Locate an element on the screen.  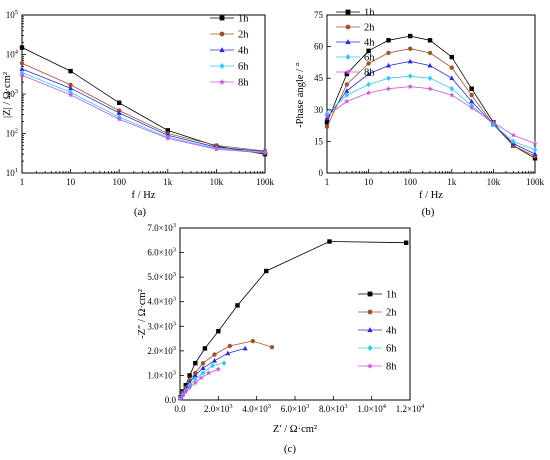
panel-c-x-axis-label: Z′ / Ω·cm² is located at coordinates (295, 429).